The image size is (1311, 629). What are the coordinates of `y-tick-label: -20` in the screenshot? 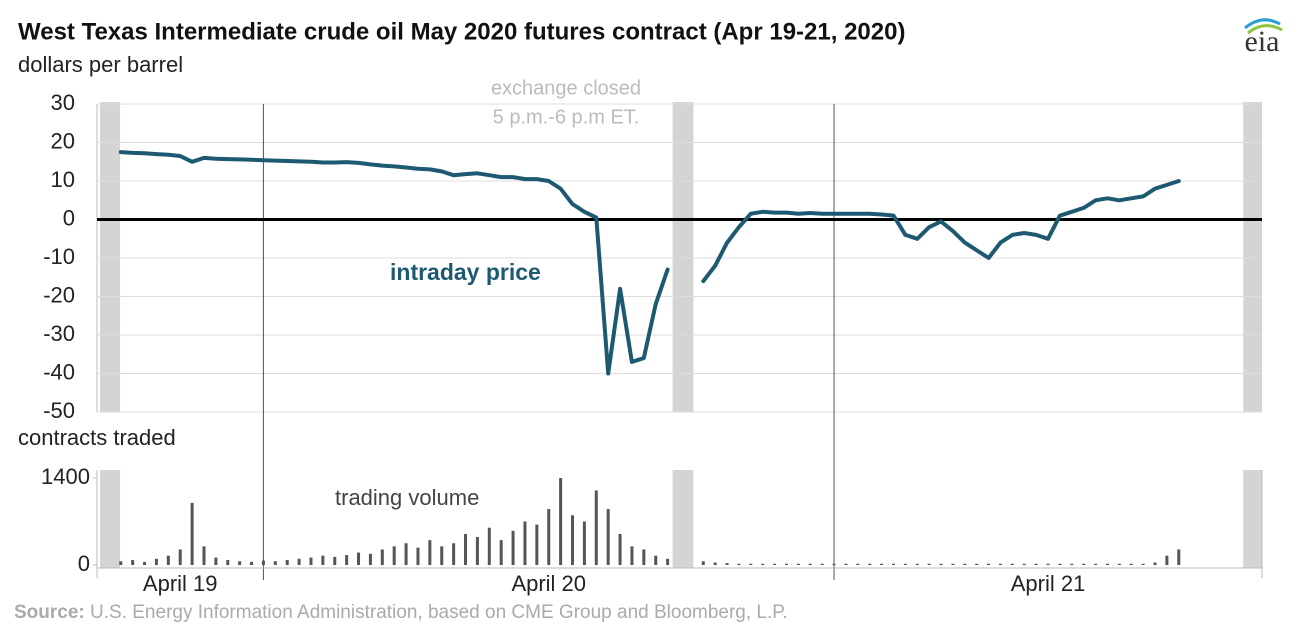 It's located at (59, 294).